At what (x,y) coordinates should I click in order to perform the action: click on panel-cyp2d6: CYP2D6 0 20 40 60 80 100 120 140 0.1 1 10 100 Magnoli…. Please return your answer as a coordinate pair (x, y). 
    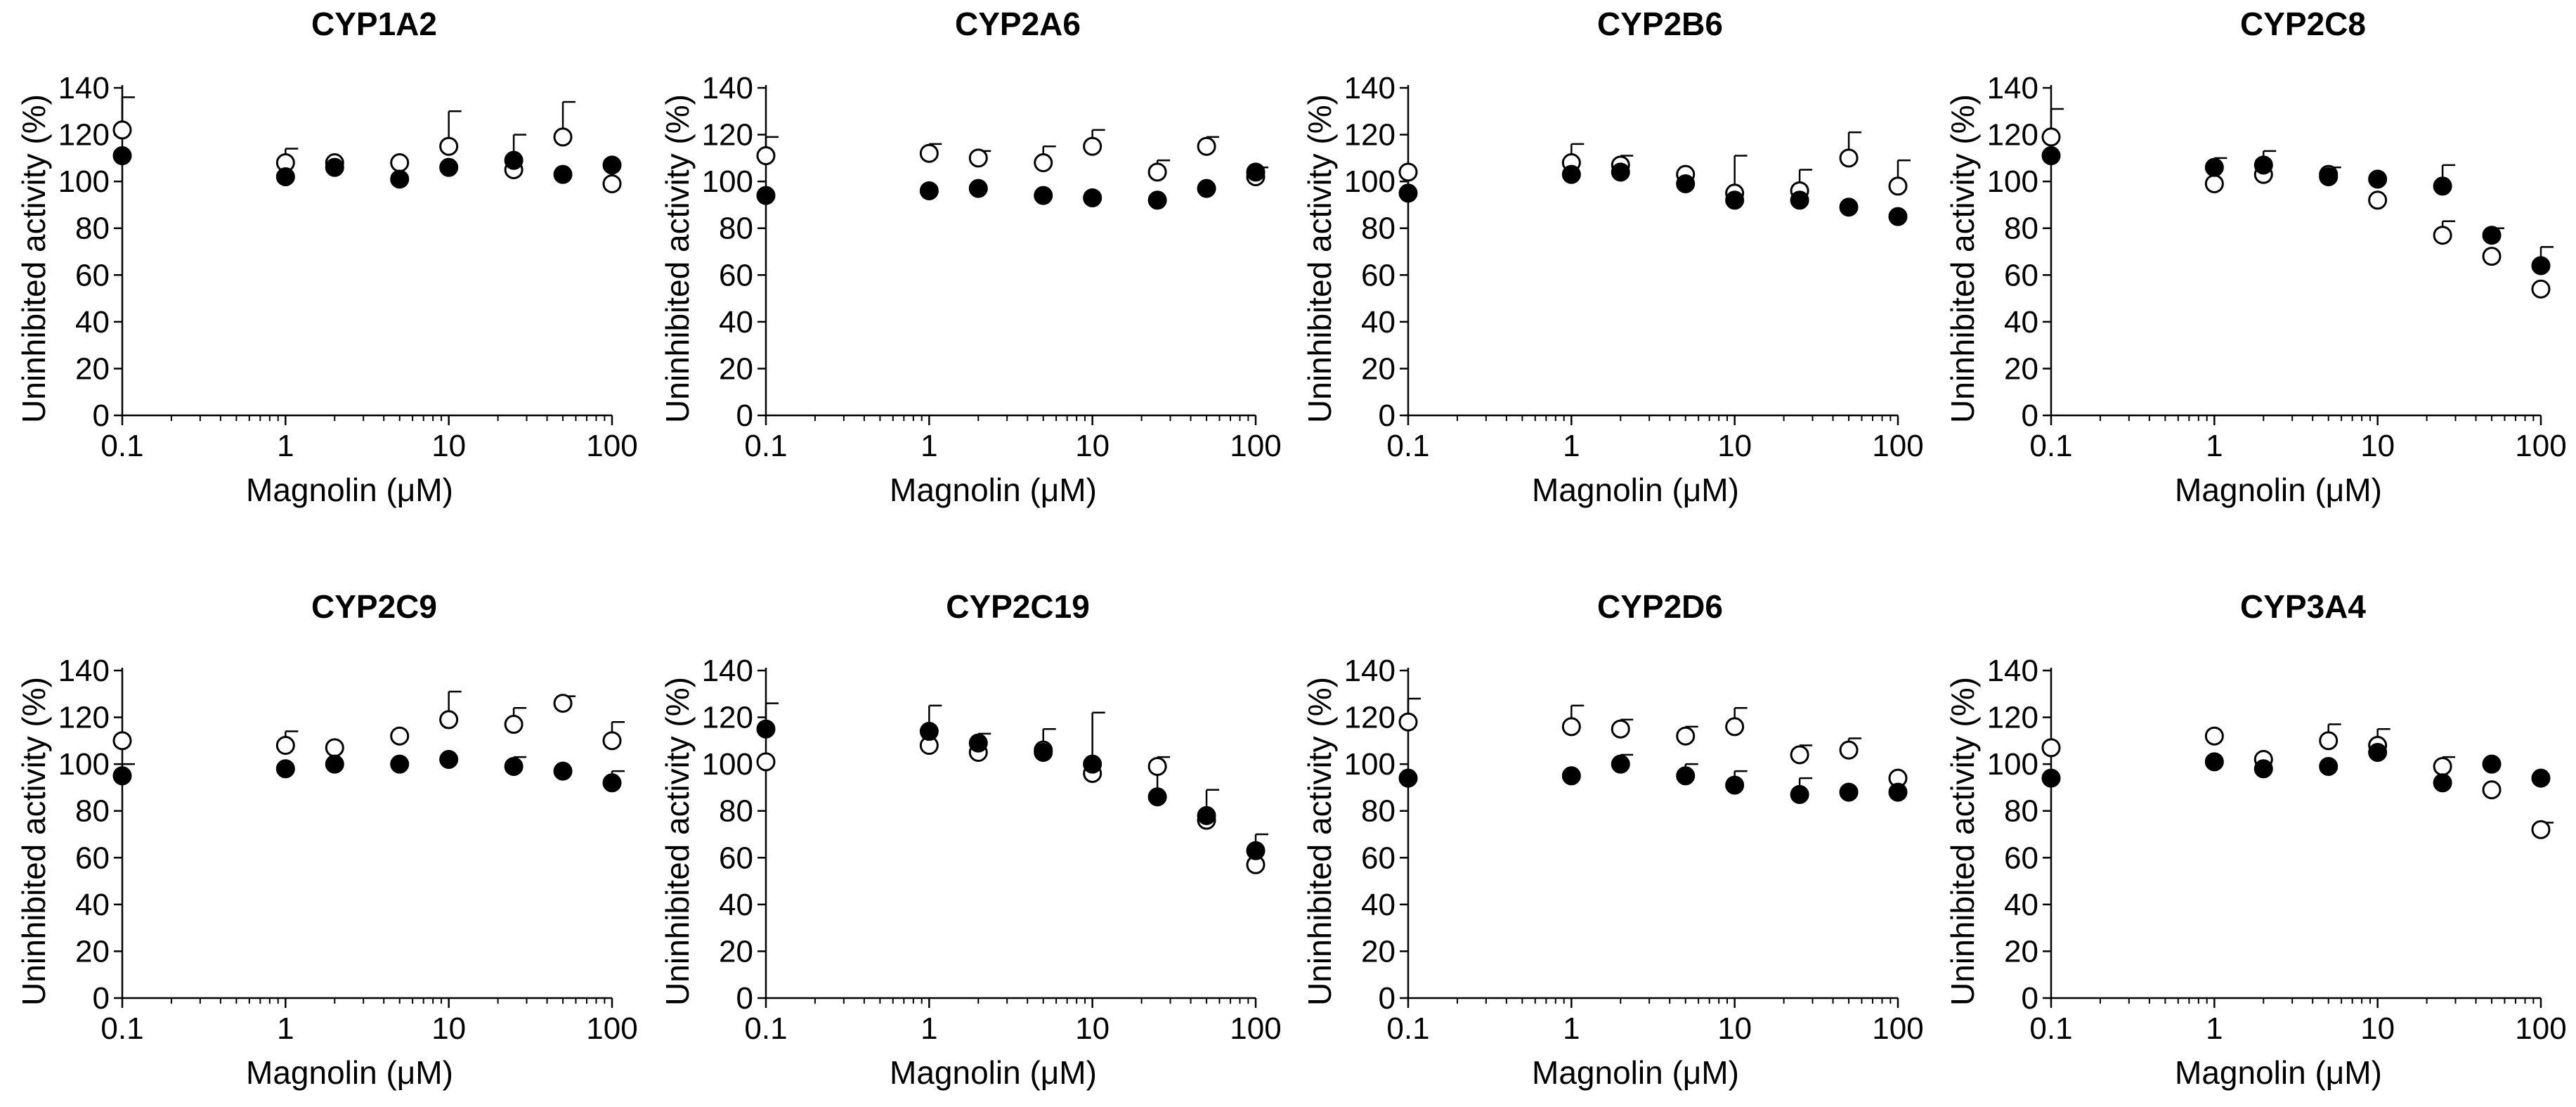
    Looking at the image, I should click on (1612, 839).